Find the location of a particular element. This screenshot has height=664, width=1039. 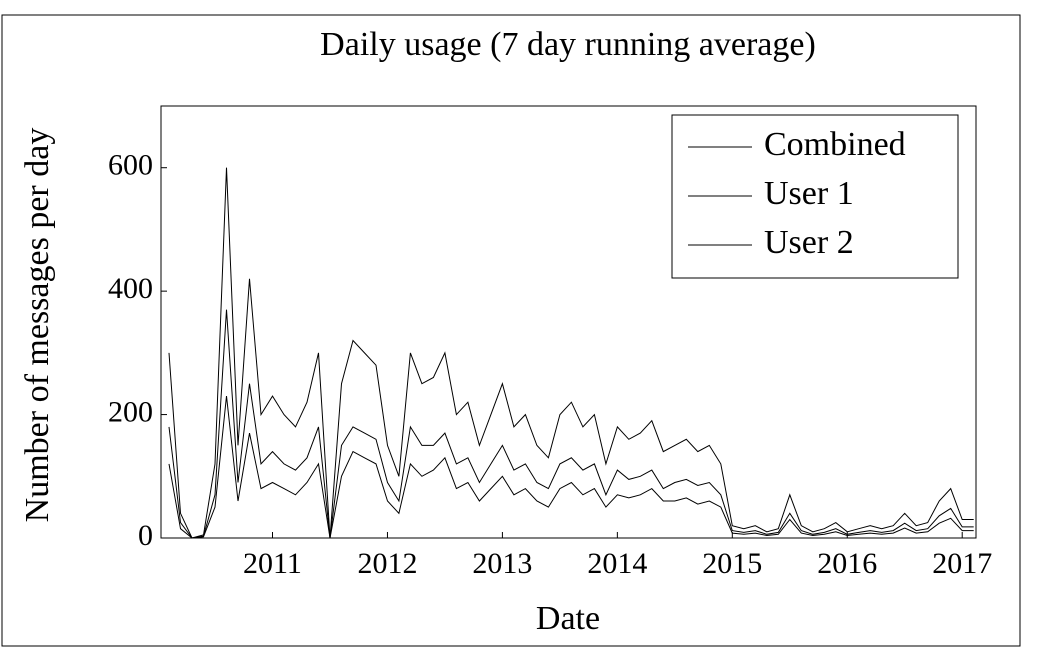

x-tick-label: 2016 is located at coordinates (847, 563).